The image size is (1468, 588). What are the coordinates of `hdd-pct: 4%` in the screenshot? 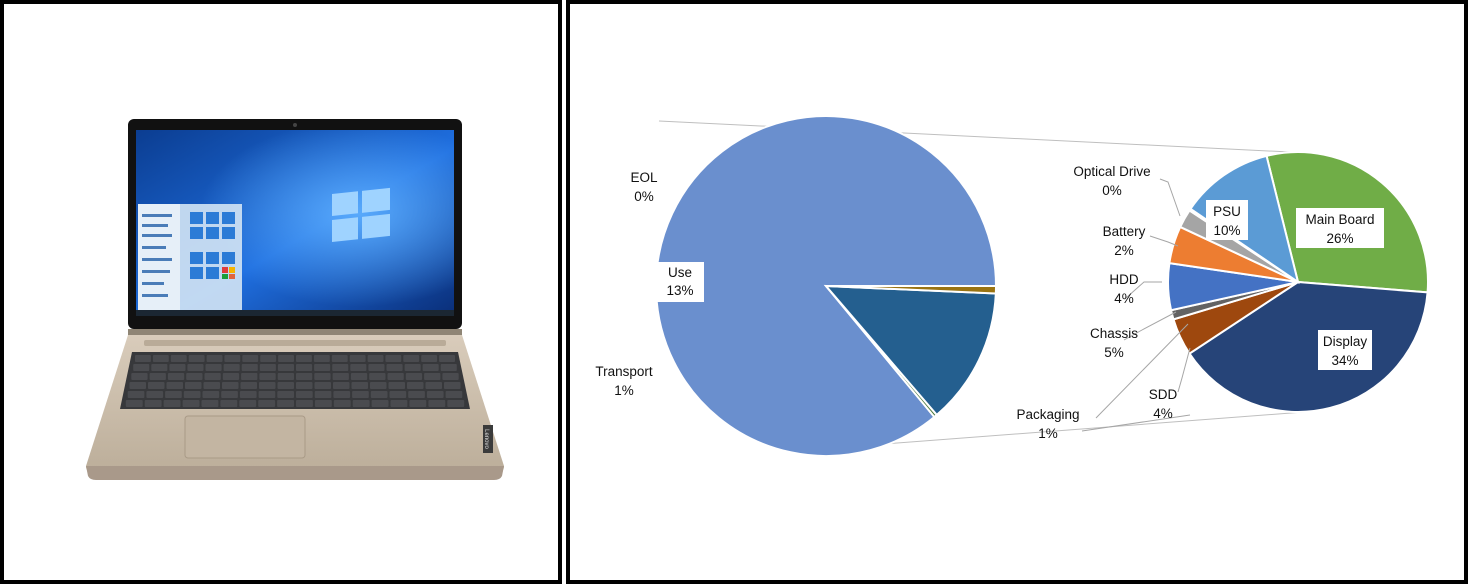 It's located at (1124, 298).